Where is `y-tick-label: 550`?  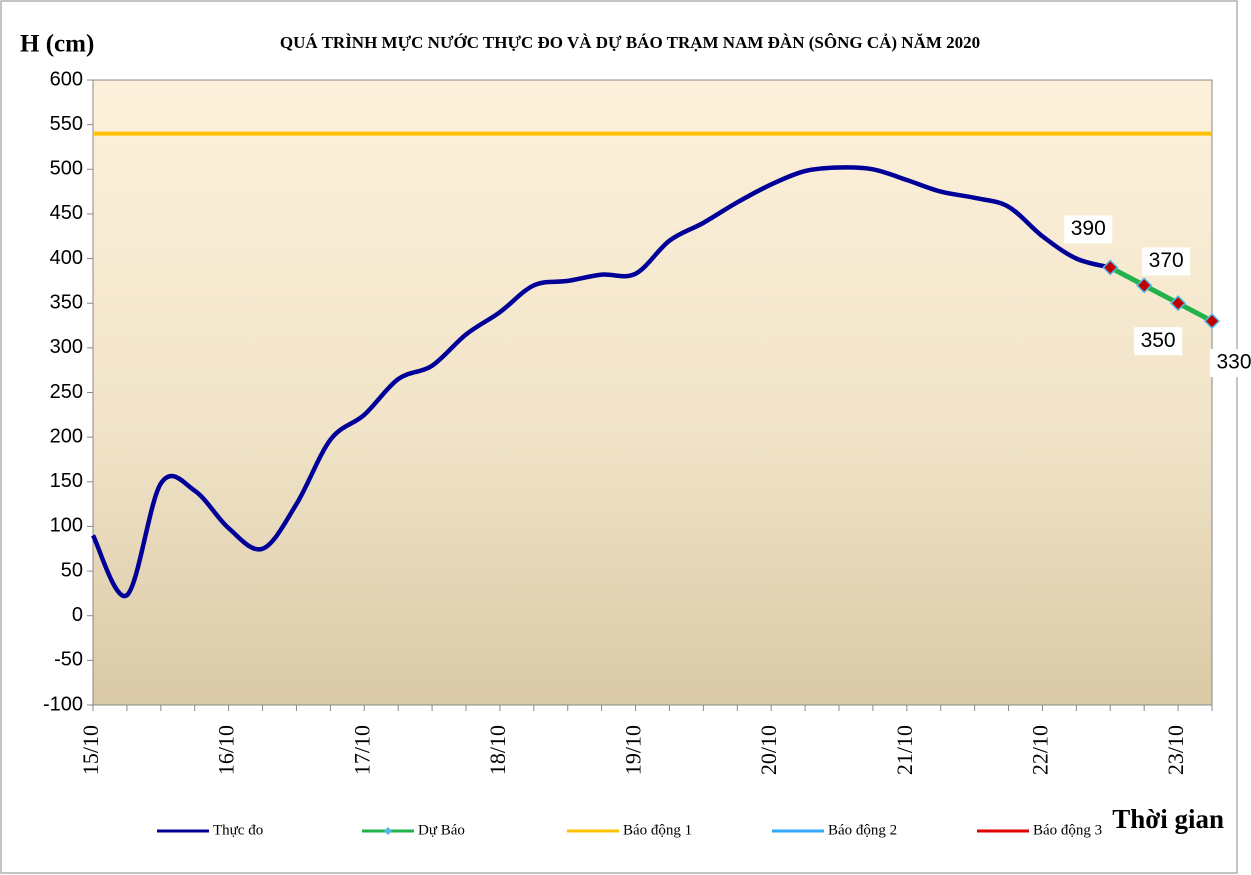
y-tick-label: 550 is located at coordinates (66, 124).